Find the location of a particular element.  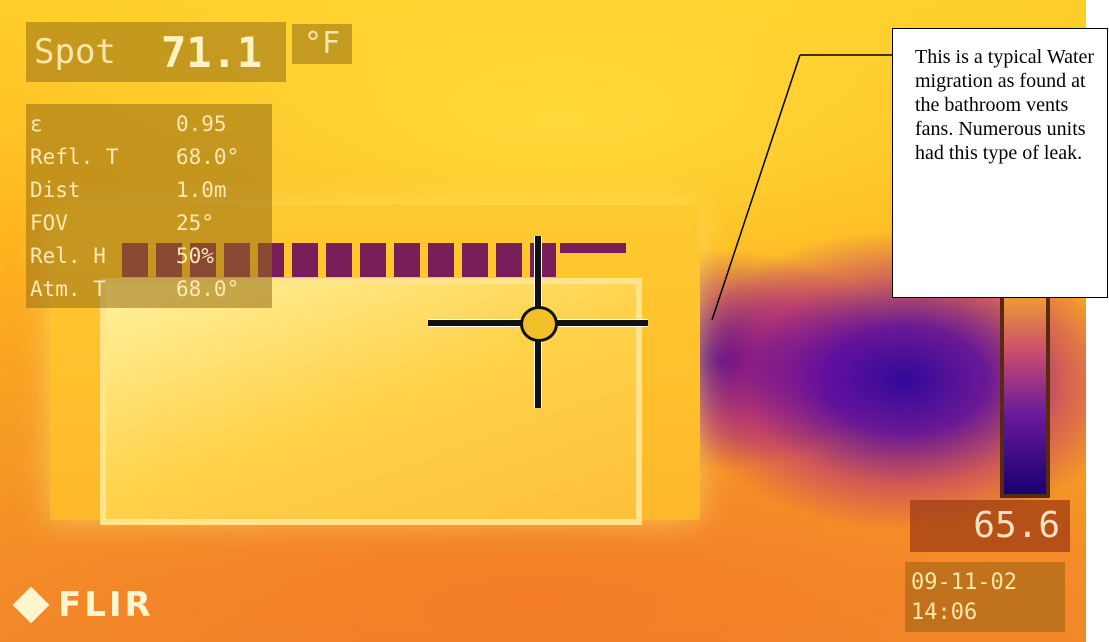

logo-text: FLIR is located at coordinates (106, 605).